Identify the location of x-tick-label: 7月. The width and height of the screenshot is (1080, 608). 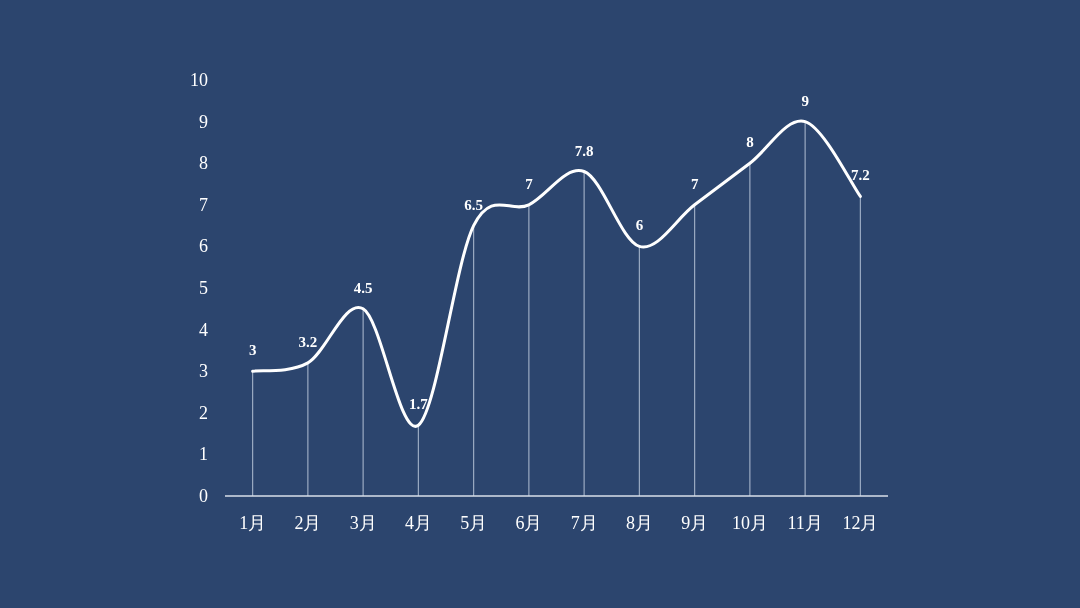
(584, 523).